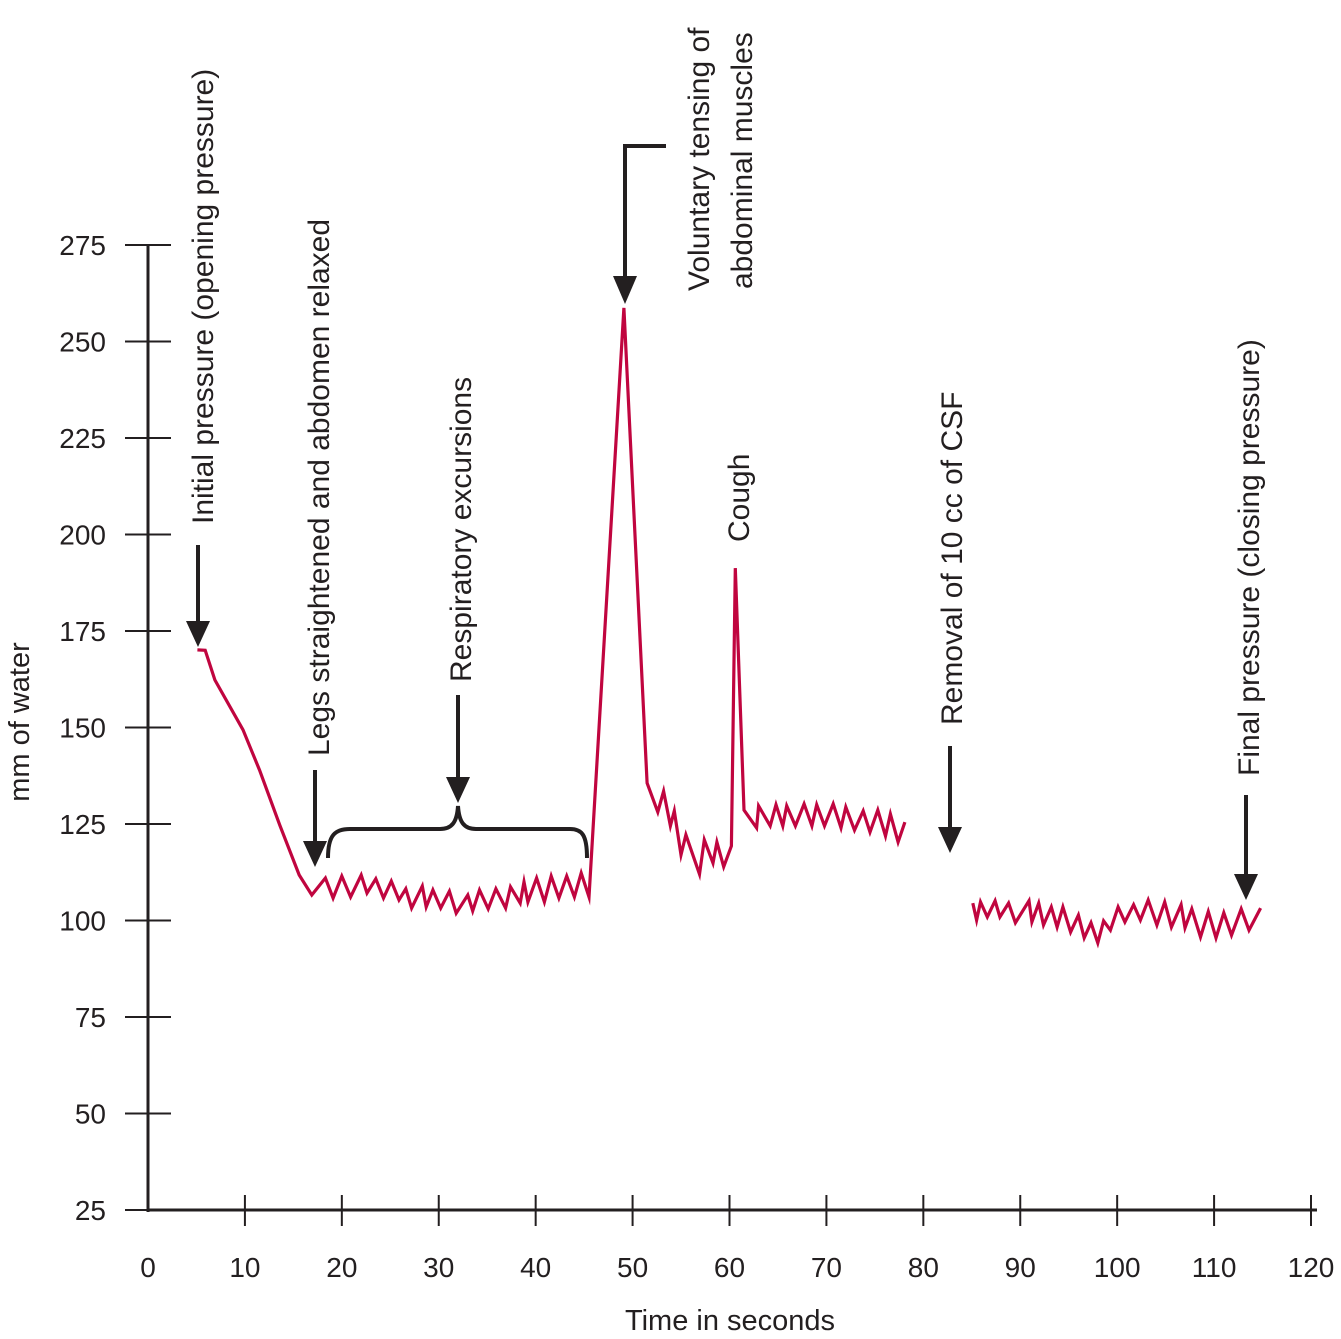 This screenshot has height=1339, width=1341. Describe the element at coordinates (1311, 1267) in the screenshot. I see `x-tick-label: 120` at that location.